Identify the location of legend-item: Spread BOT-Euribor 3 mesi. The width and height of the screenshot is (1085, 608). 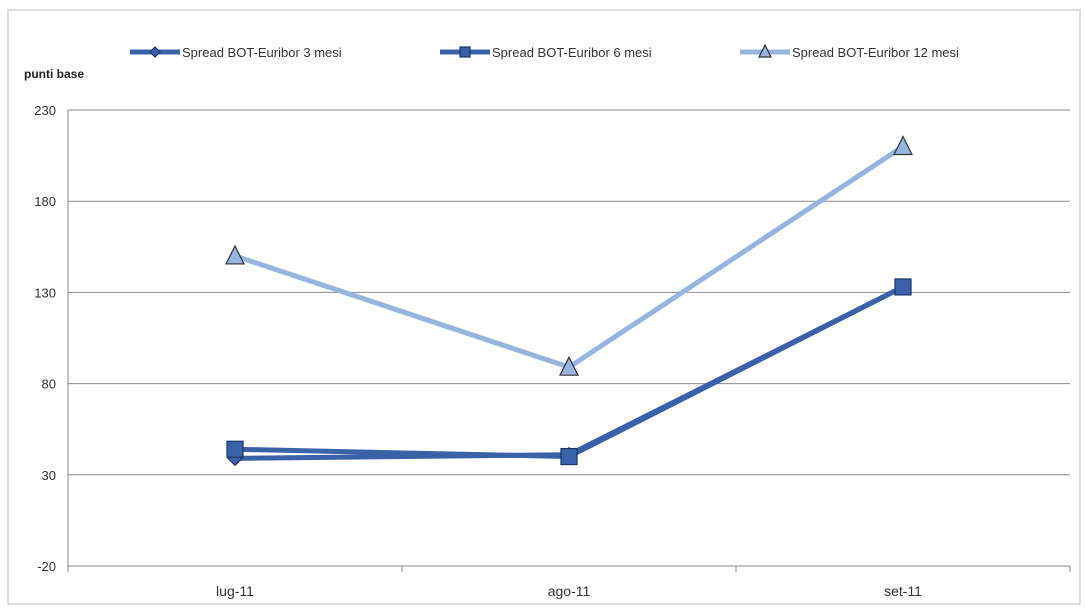
(236, 52).